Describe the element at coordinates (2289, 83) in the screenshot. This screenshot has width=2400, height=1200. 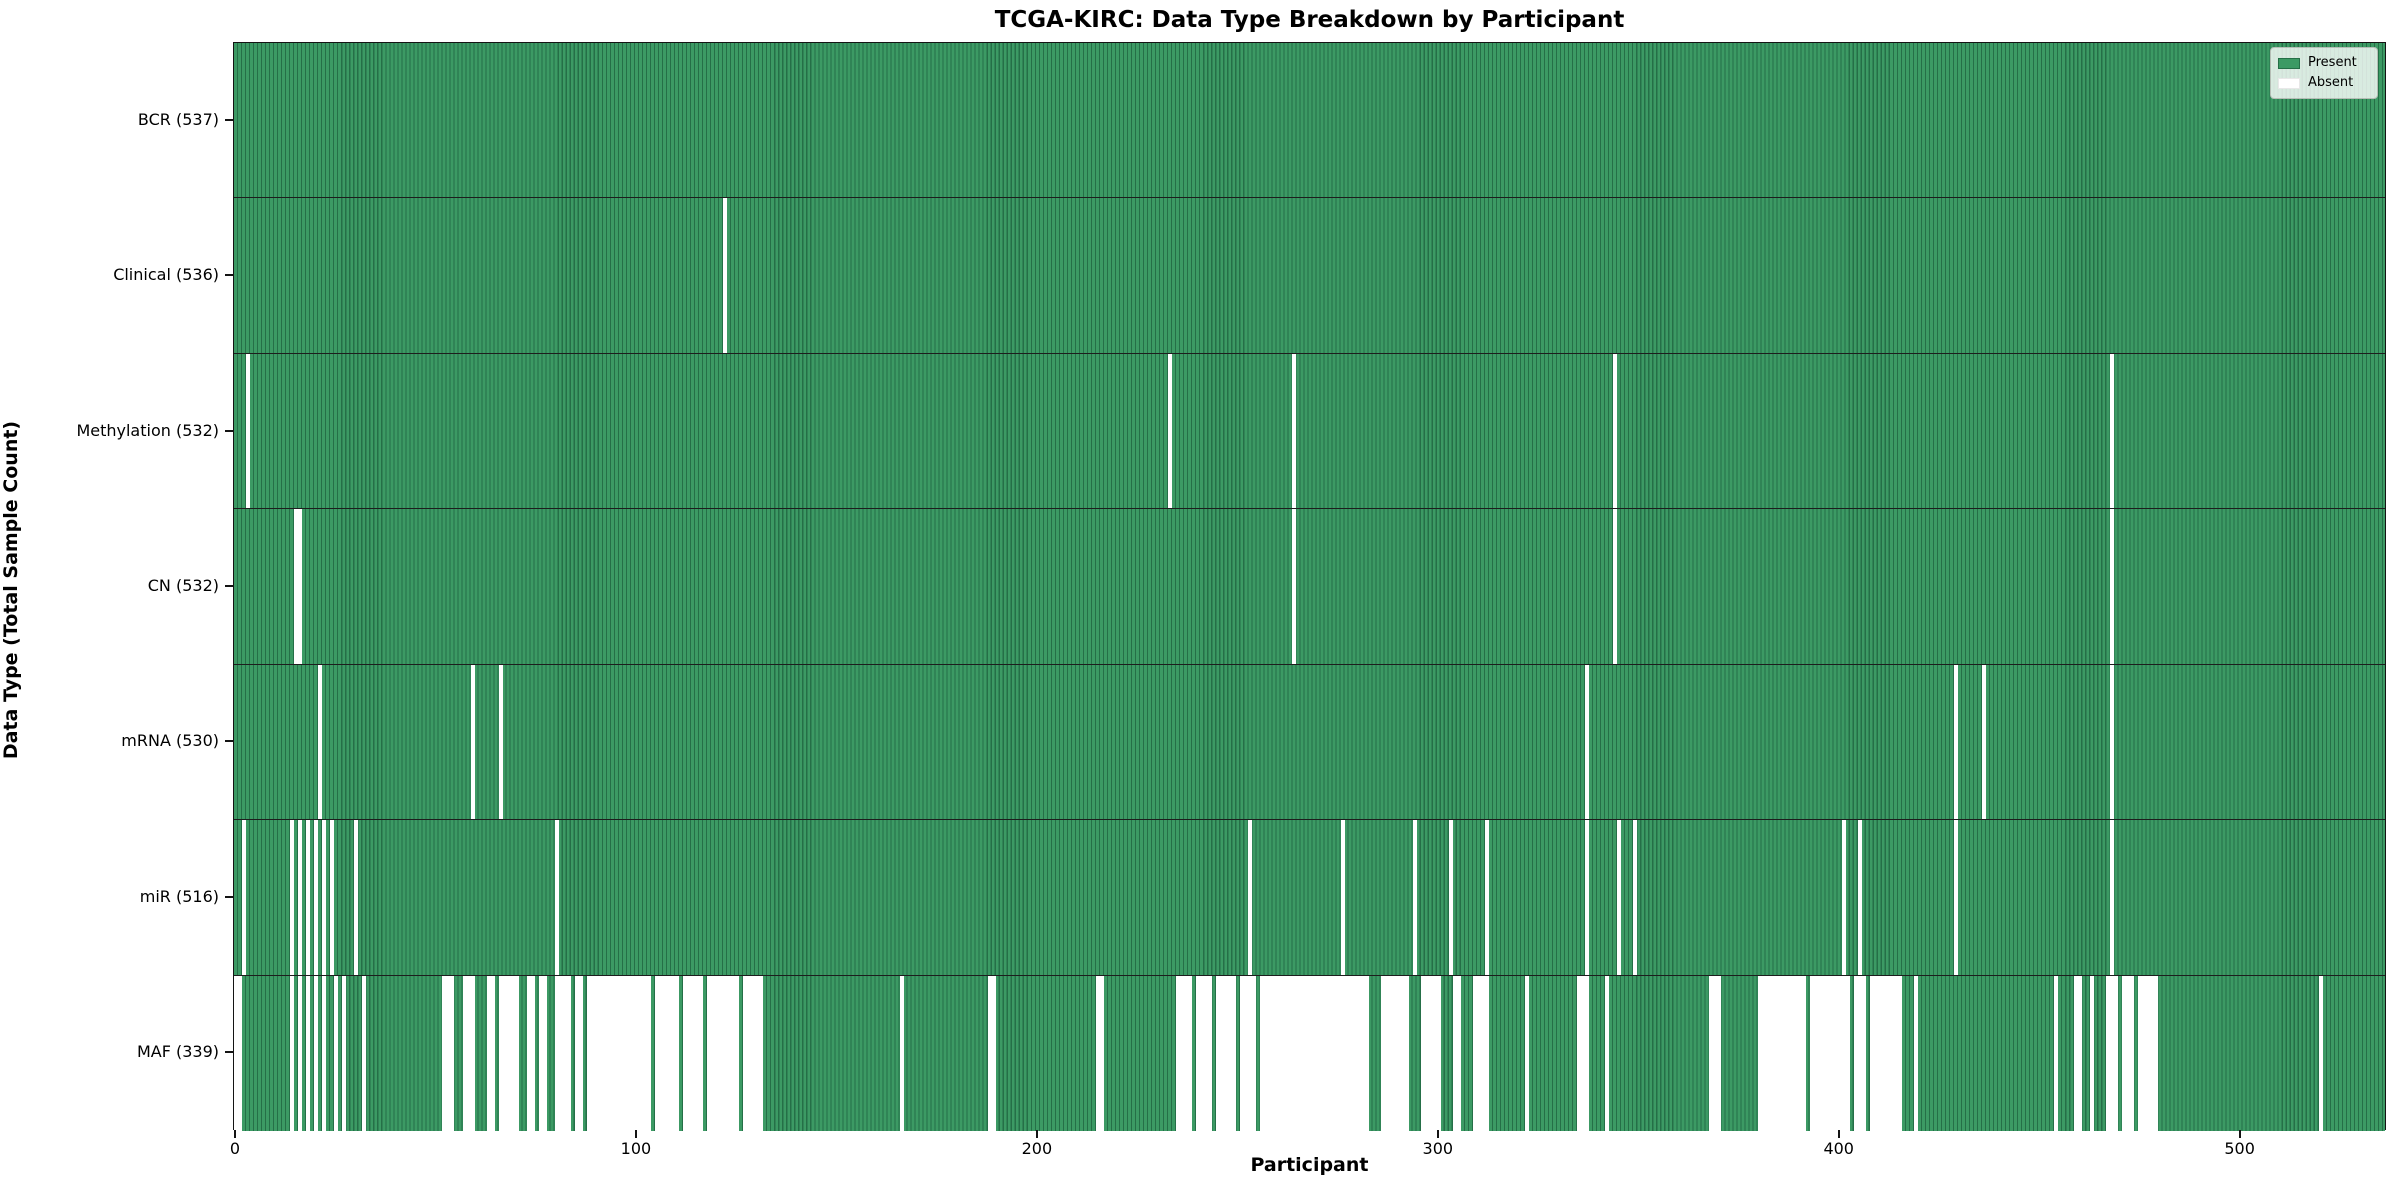
I see `absent-swatch-icon` at that location.